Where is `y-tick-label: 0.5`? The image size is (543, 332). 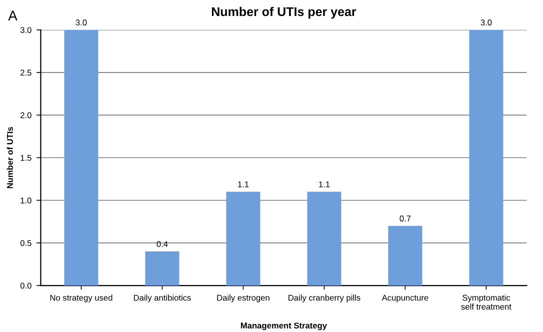 y-tick-label: 0.5 is located at coordinates (26, 243).